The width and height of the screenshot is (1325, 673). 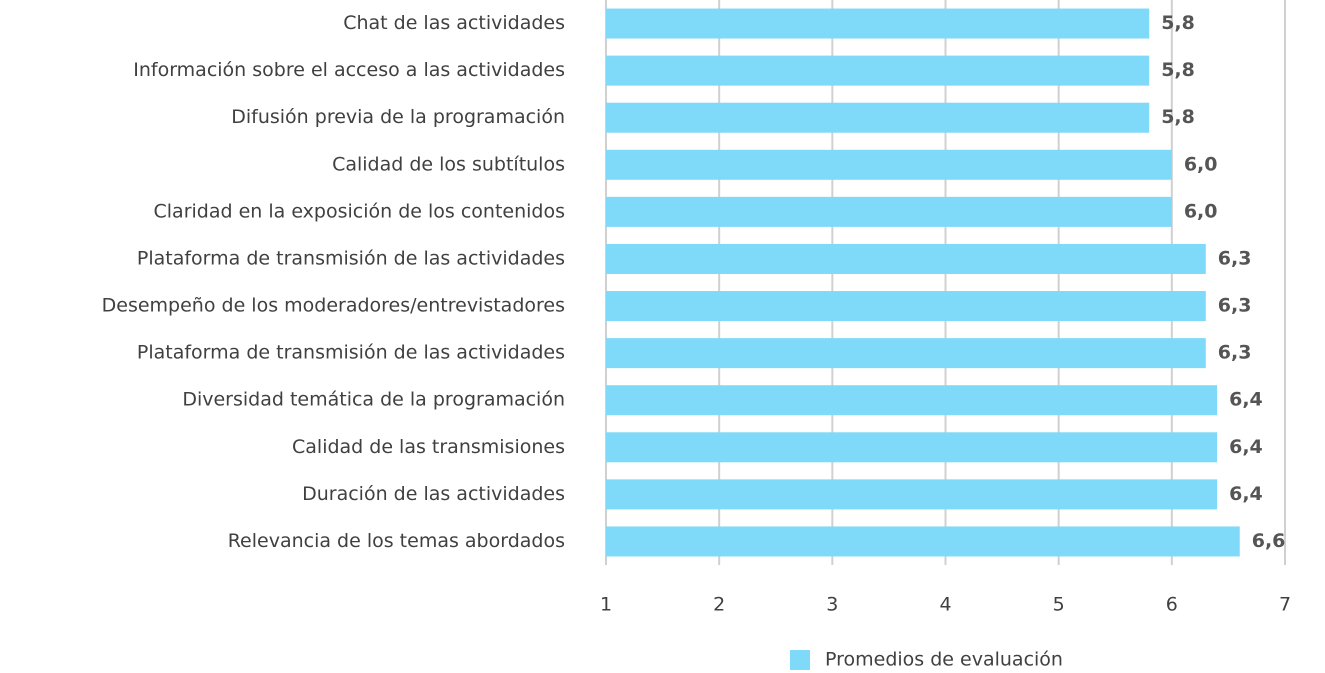 I want to click on category-label: Diversidad temática de la programación, so click(x=373, y=400).